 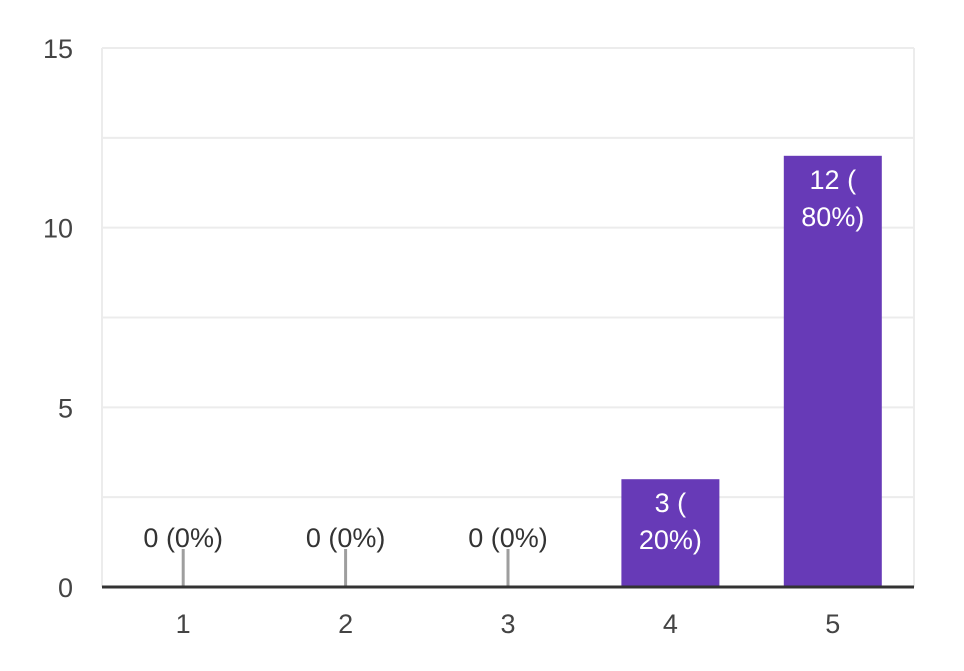 I want to click on data-label: 80%), so click(x=832, y=217).